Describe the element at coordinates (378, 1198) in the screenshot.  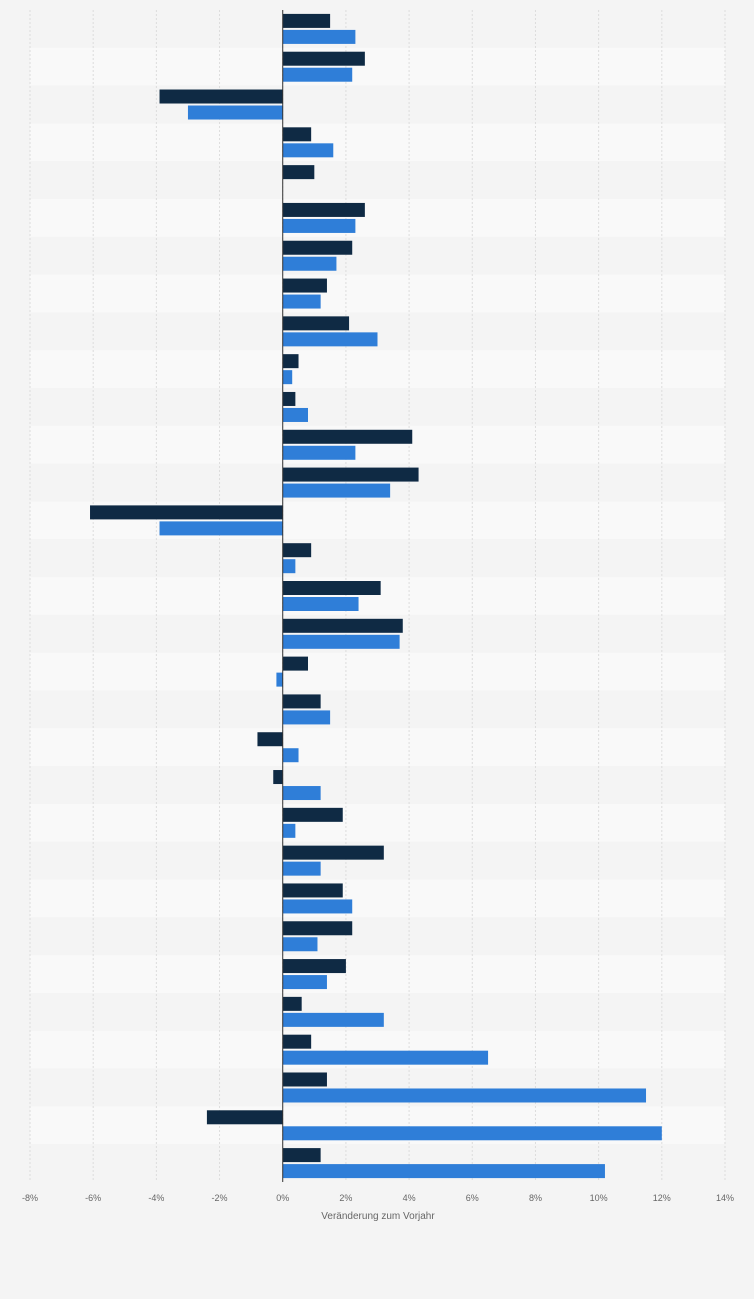
I see `x-axis-ticks: -8% -6% -4% -2% 0% 2% 4% 6% 8% 10% 12% 14%` at that location.